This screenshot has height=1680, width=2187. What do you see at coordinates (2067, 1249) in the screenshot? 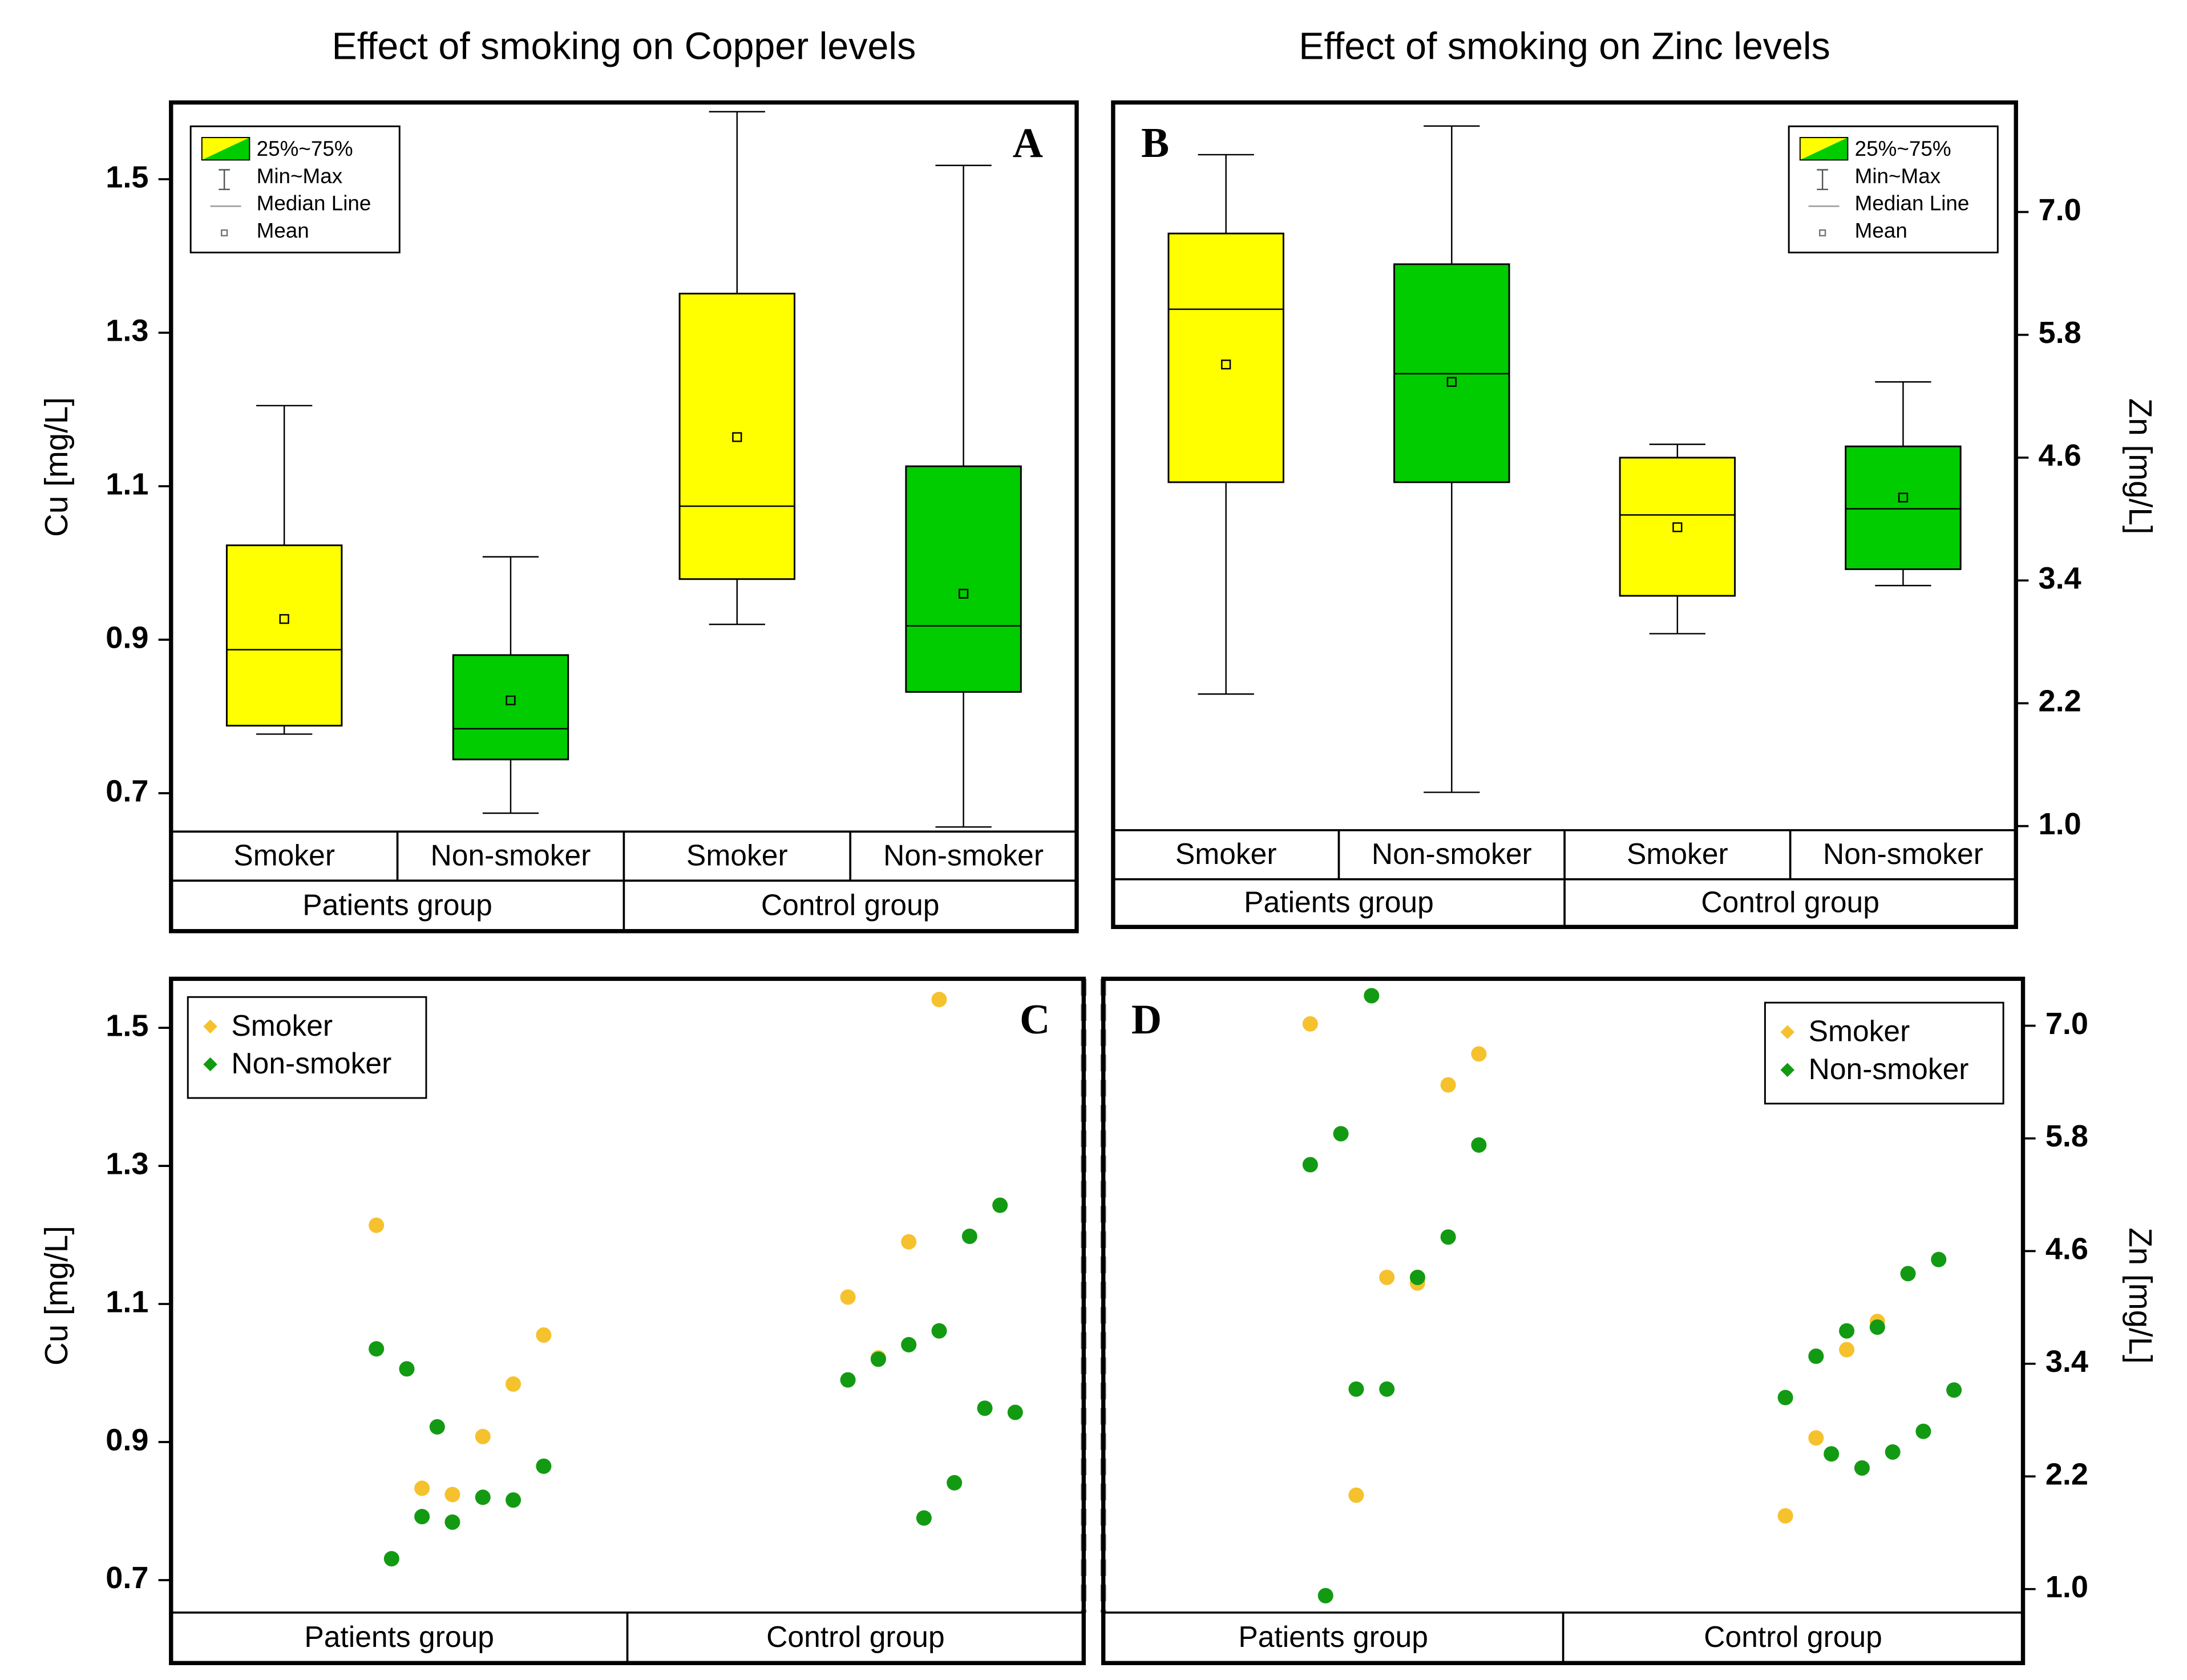
I see `y-tick-label: 4.6` at bounding box center [2067, 1249].